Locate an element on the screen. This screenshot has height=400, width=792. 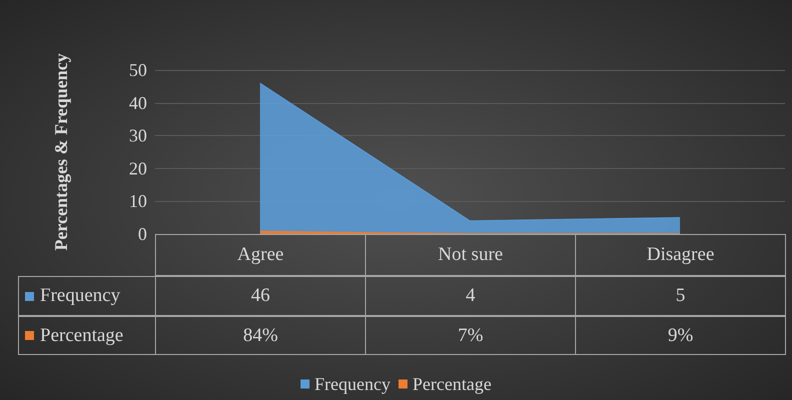
data-label: 84% is located at coordinates (260, 335).